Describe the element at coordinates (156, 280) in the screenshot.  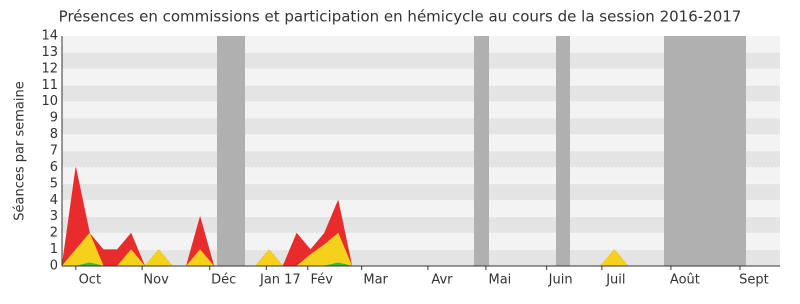
I see `x-tick-label: Nov` at that location.